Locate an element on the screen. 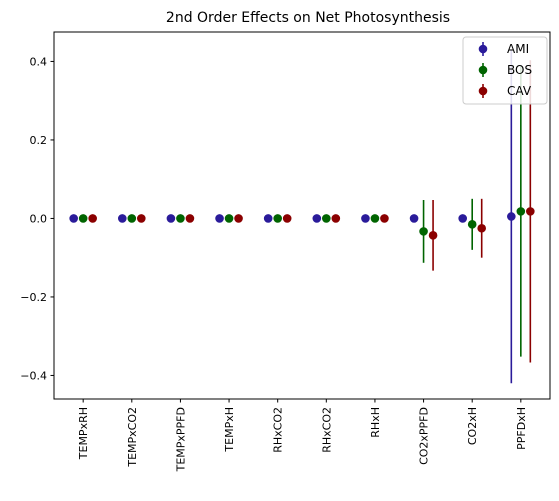  x-tick-label: TEMPxPPFD is located at coordinates (180, 439).